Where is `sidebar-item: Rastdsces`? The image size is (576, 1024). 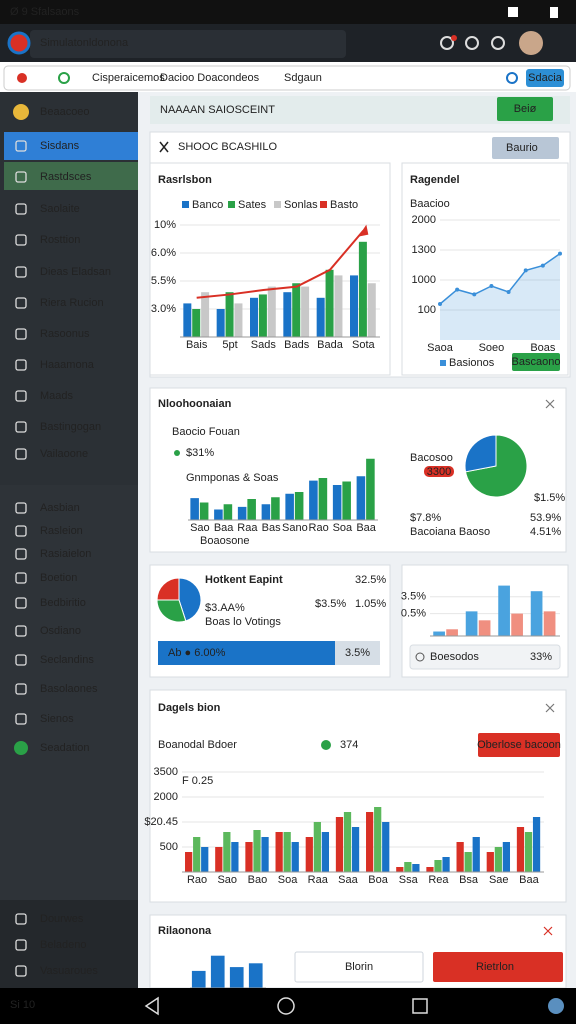 sidebar-item: Rastdsces is located at coordinates (66, 177).